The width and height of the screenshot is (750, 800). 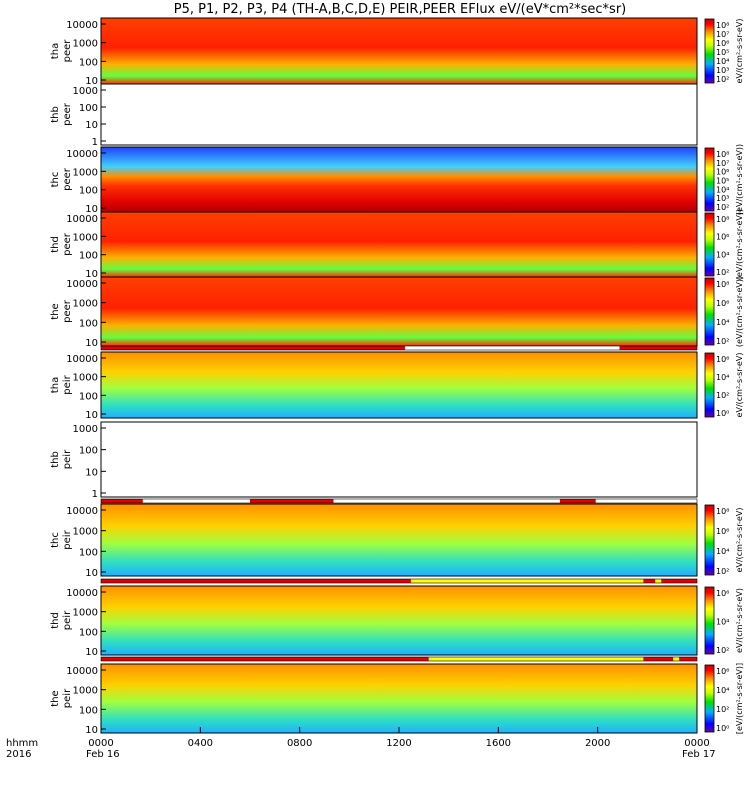 What do you see at coordinates (299, 743) in the screenshot?
I see `x-tick-label: 0800` at bounding box center [299, 743].